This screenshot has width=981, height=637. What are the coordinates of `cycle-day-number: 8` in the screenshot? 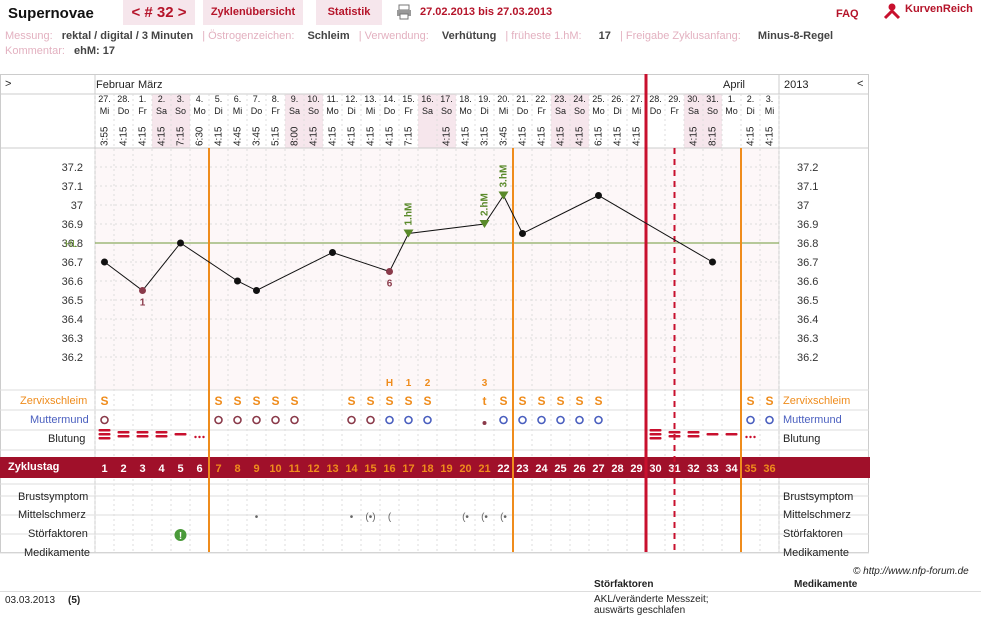 It's located at (237, 469).